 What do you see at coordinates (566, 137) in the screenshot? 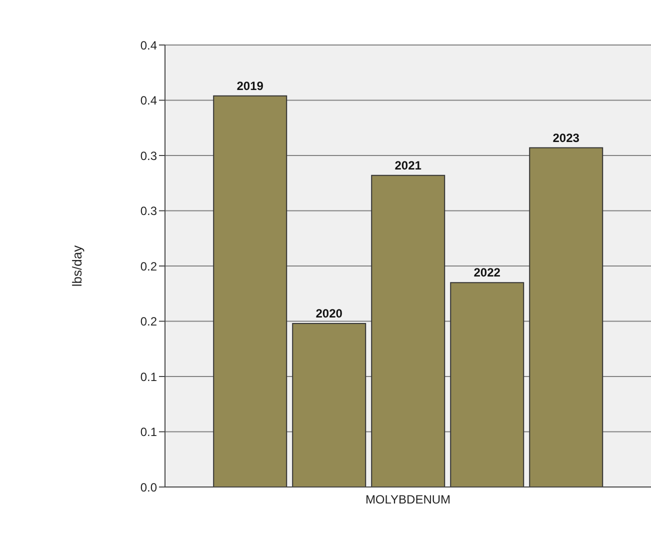
I see `series-label: 2023` at bounding box center [566, 137].